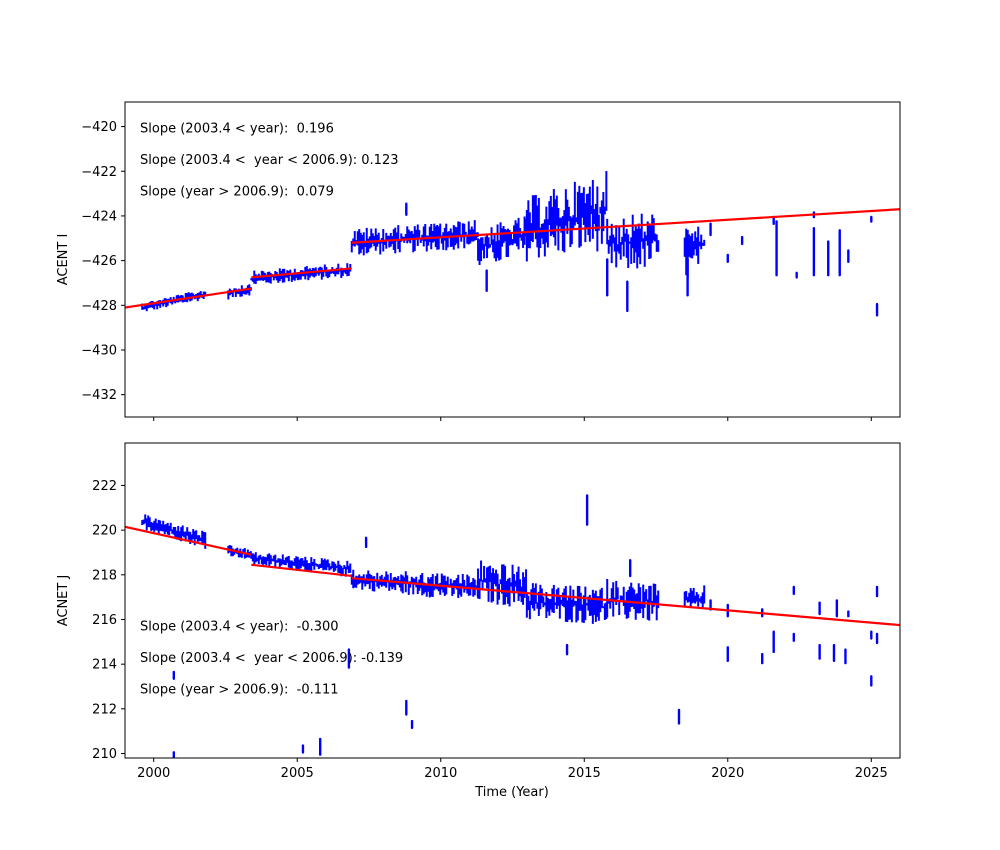 The width and height of the screenshot is (1000, 850). I want to click on y-tick-label: 222, so click(104, 486).